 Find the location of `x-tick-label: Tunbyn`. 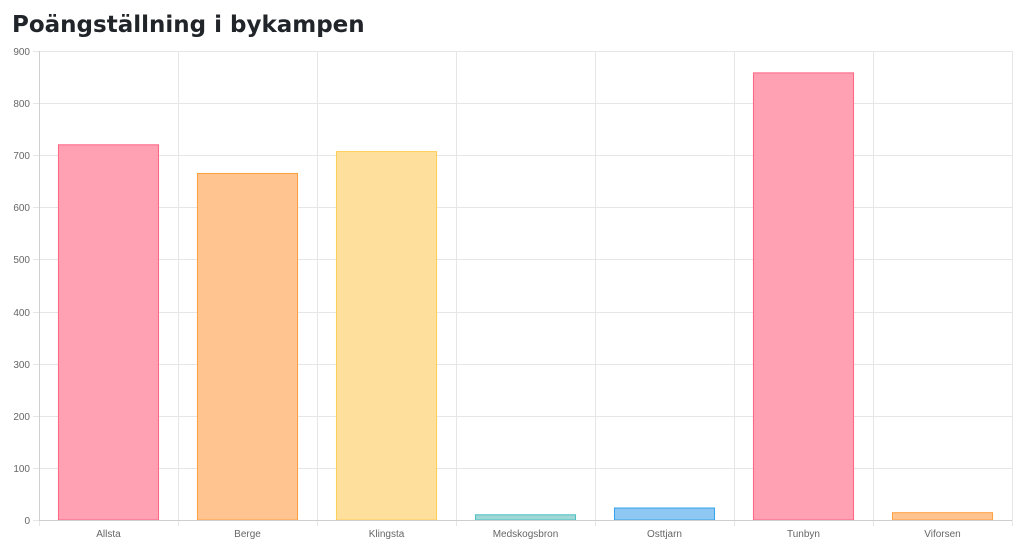

x-tick-label: Tunbyn is located at coordinates (803, 534).